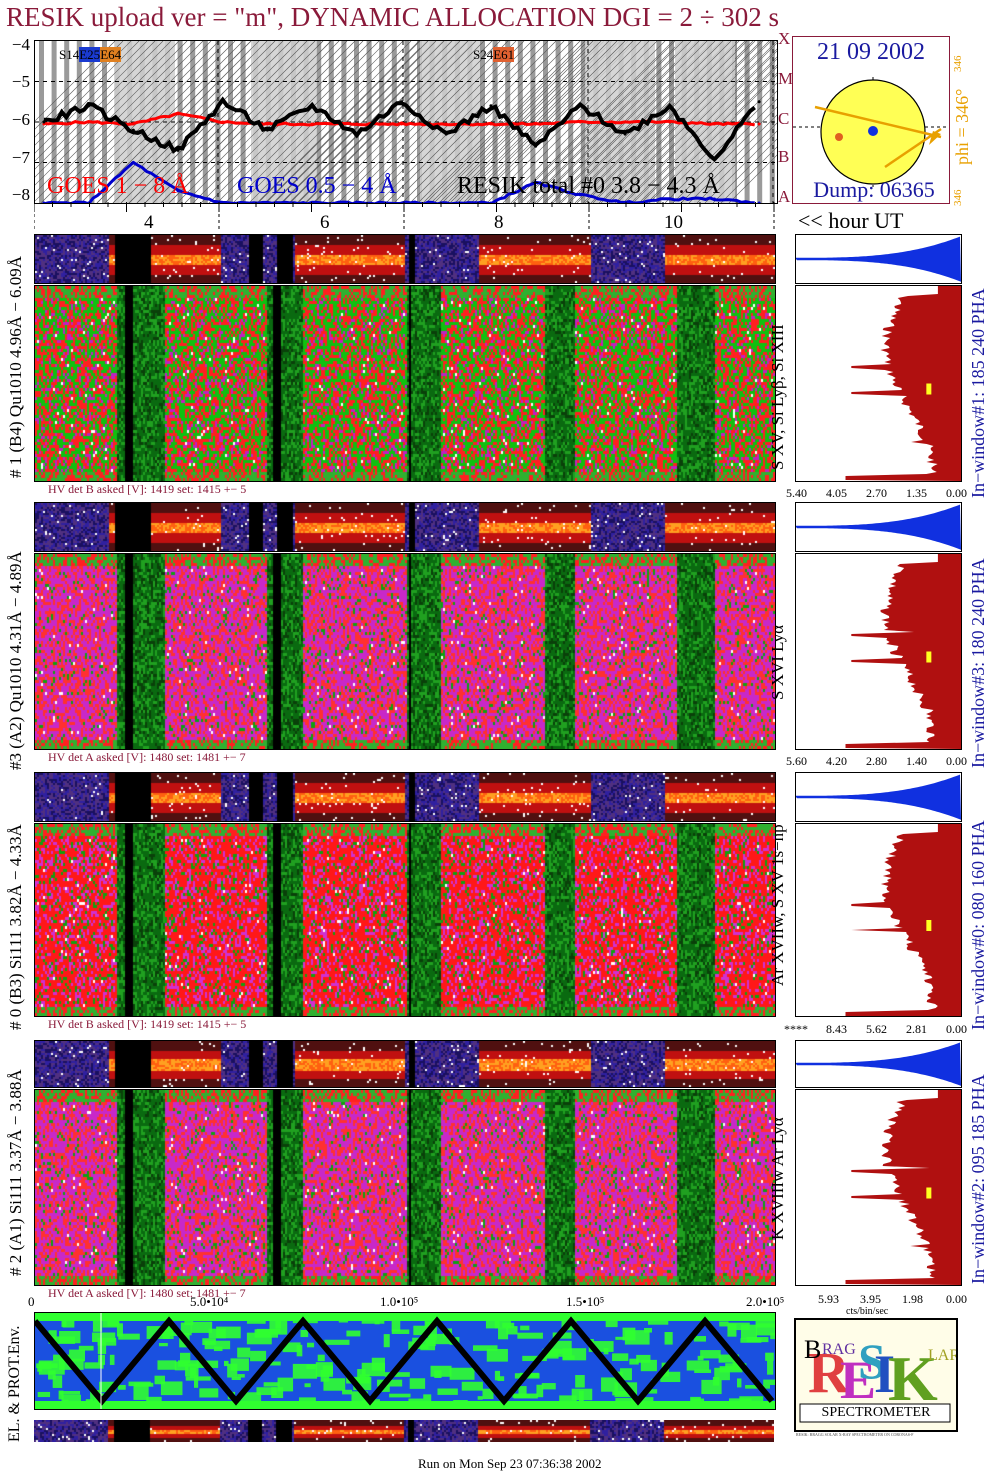 Image resolution: width=1004 pixels, height=1477 pixels. What do you see at coordinates (978, 1179) in the screenshot?
I see `channel-2-window: In−window#2: 095 185 PHA` at bounding box center [978, 1179].